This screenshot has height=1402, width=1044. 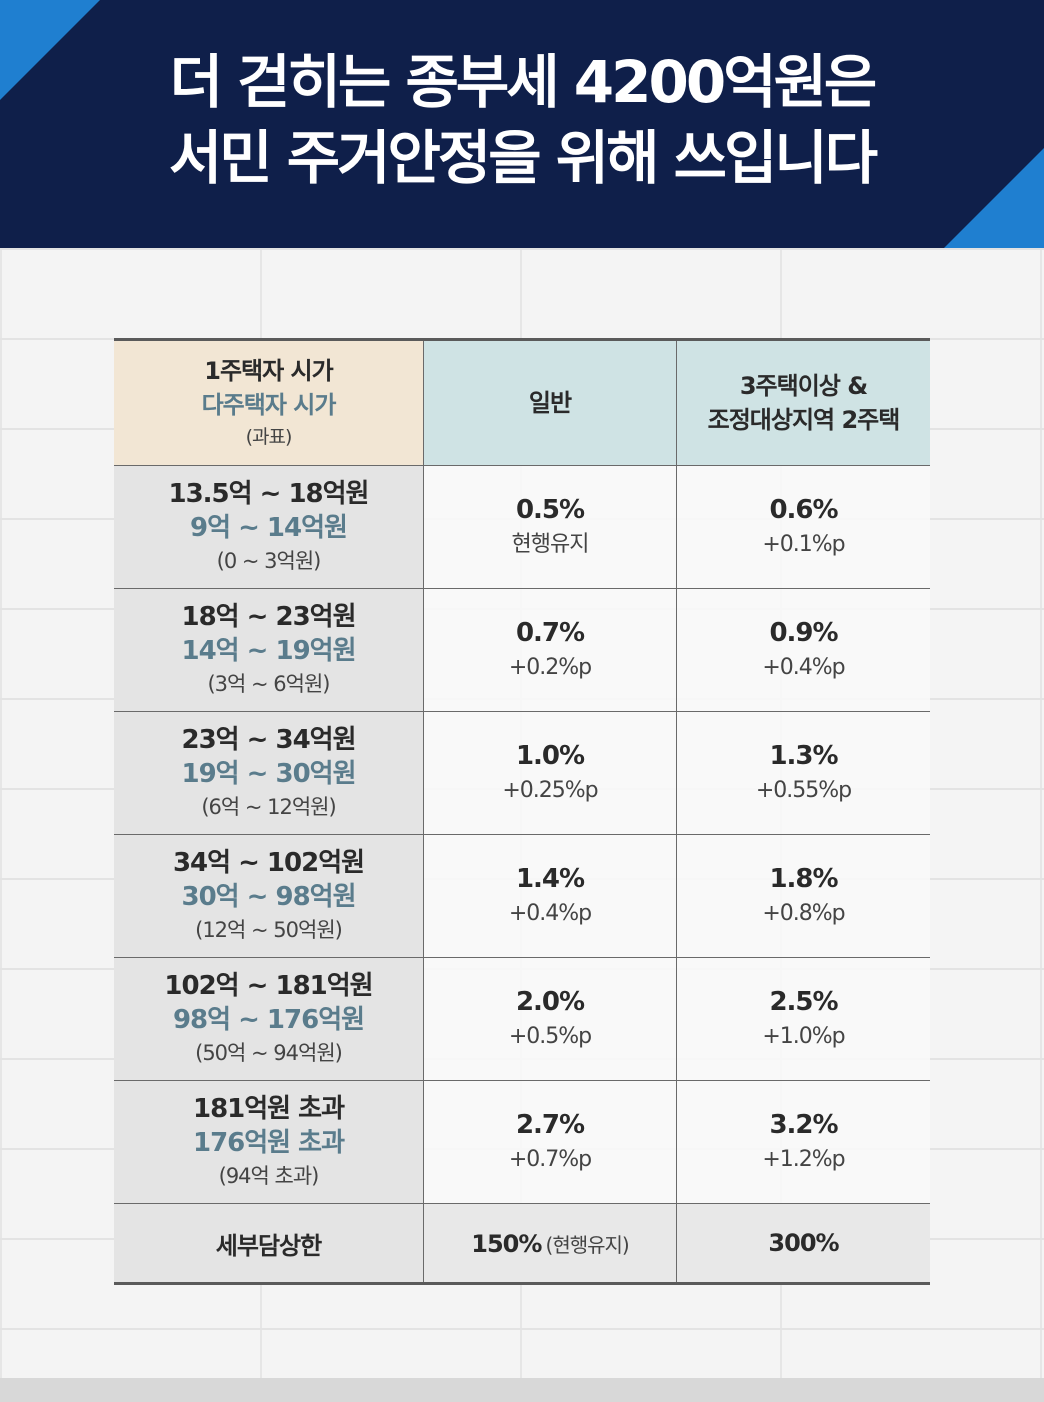 What do you see at coordinates (550, 1036) in the screenshot?
I see `general-rate-change: +0.5%p` at bounding box center [550, 1036].